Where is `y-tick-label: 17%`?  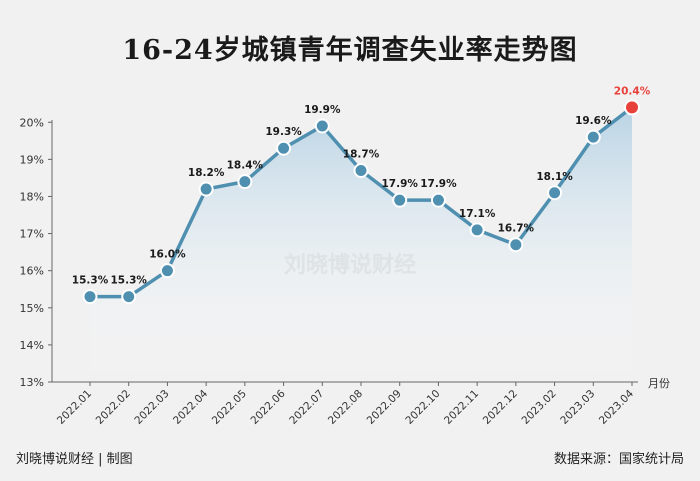 y-tick-label: 17% is located at coordinates (32, 234).